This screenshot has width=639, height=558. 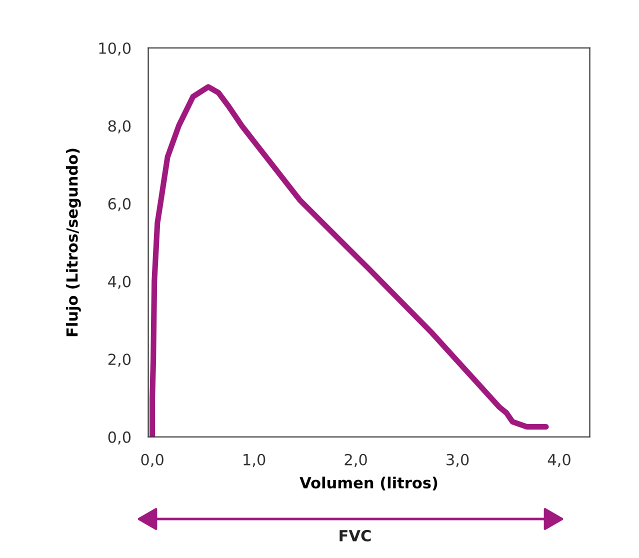 What do you see at coordinates (355, 536) in the screenshot?
I see `text: FVC` at bounding box center [355, 536].